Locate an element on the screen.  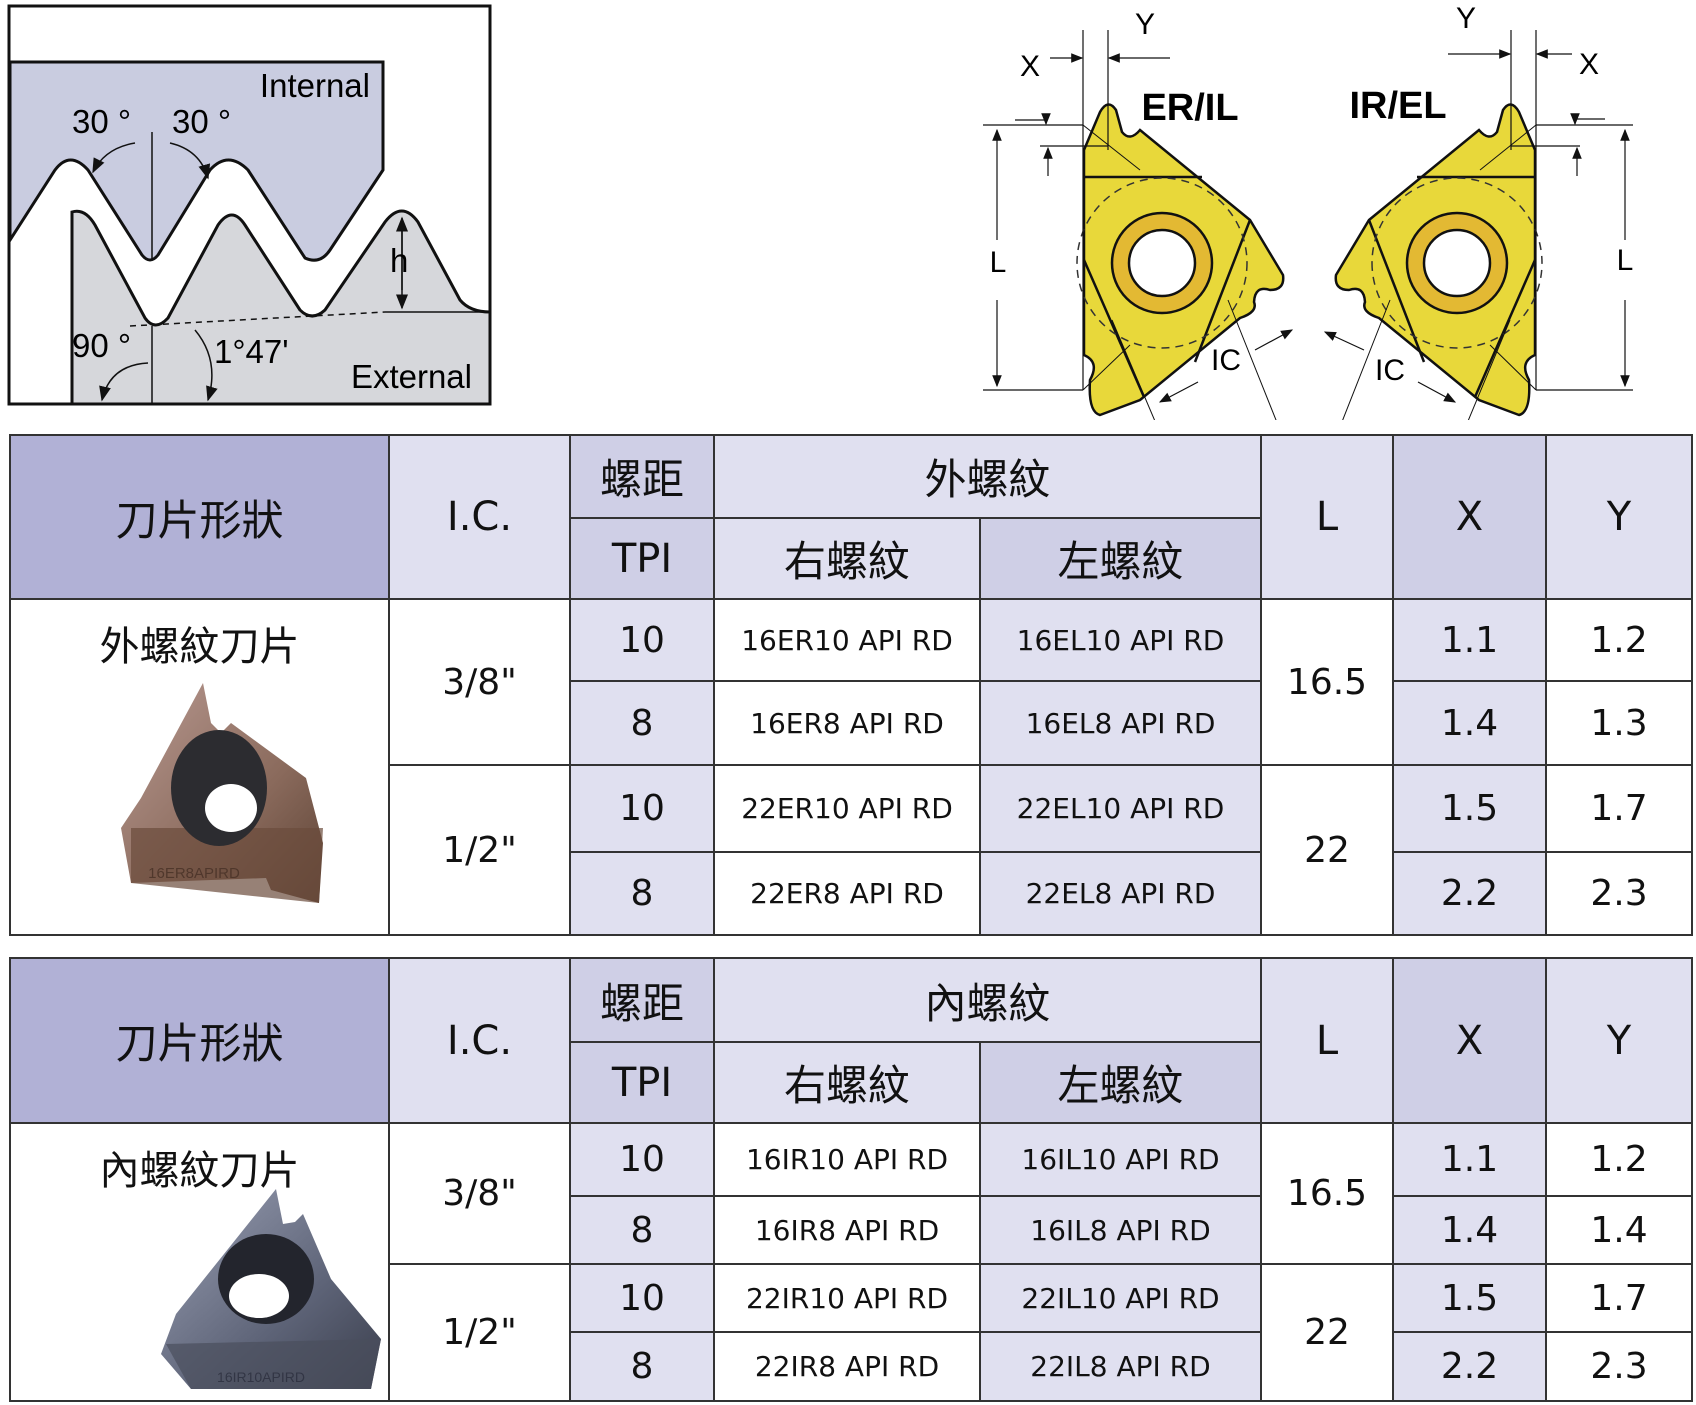
right-hand-code-cell: 16IR8 API RD is located at coordinates (847, 1230).